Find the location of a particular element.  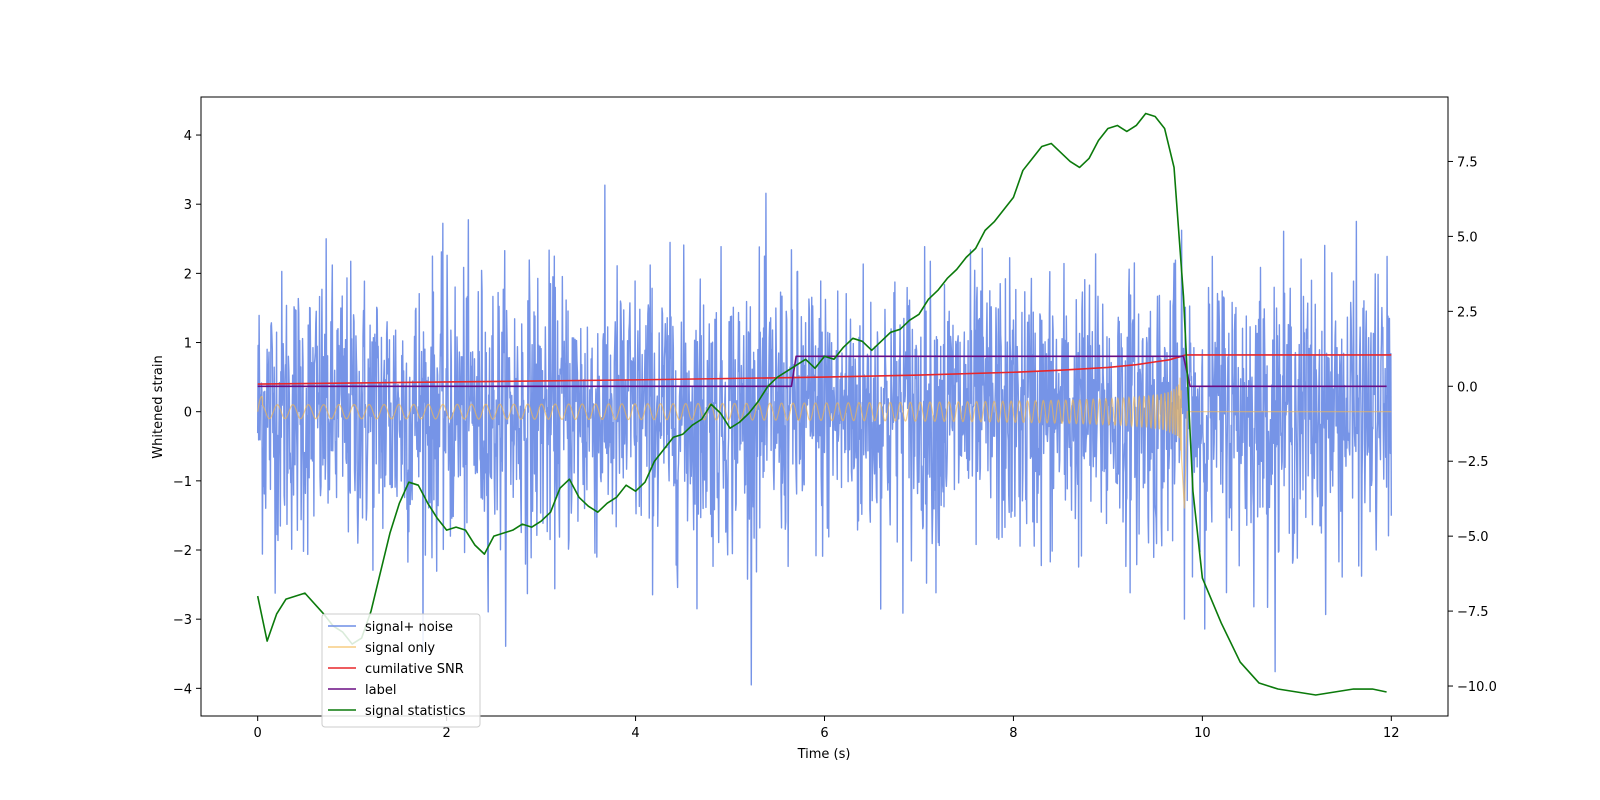

y-tick-label: 0 is located at coordinates (188, 413).